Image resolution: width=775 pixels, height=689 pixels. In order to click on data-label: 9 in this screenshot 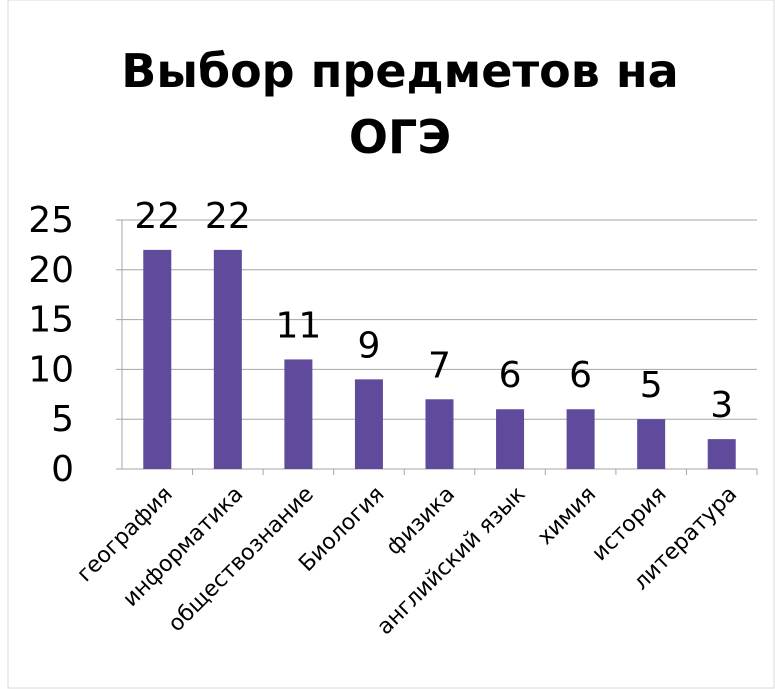, I will do `click(368, 345)`.